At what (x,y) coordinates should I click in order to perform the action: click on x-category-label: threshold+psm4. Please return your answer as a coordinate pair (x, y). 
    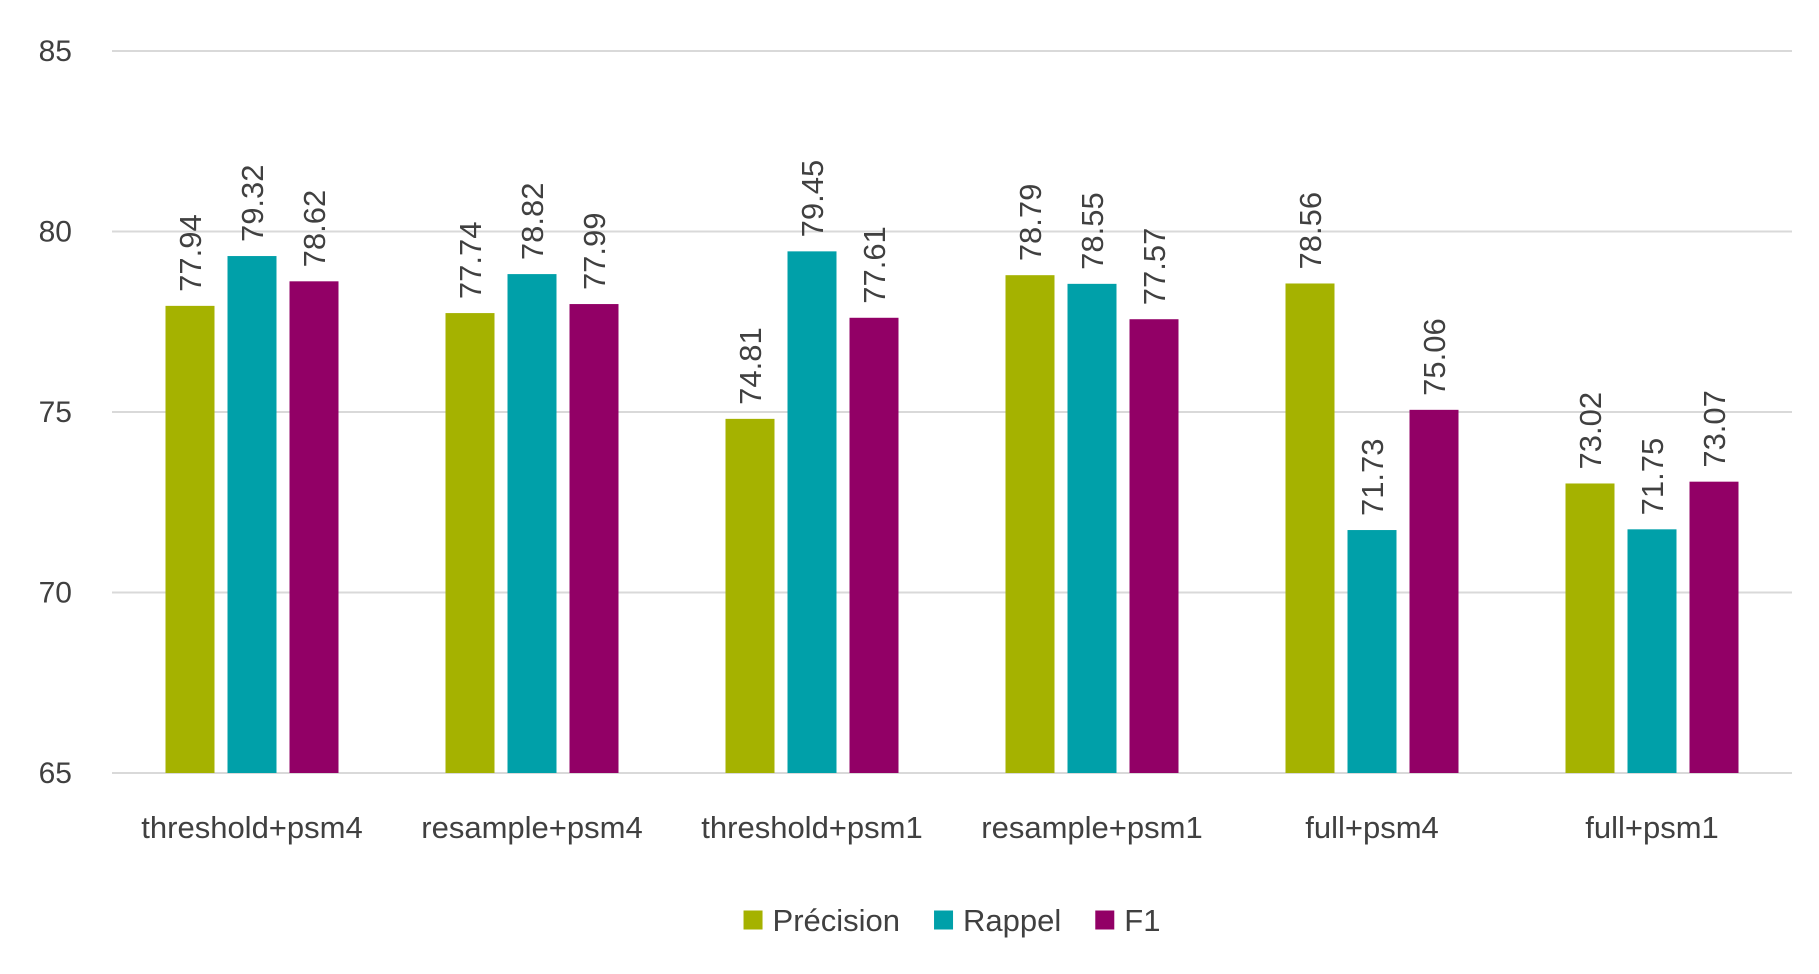
    Looking at the image, I should click on (251, 827).